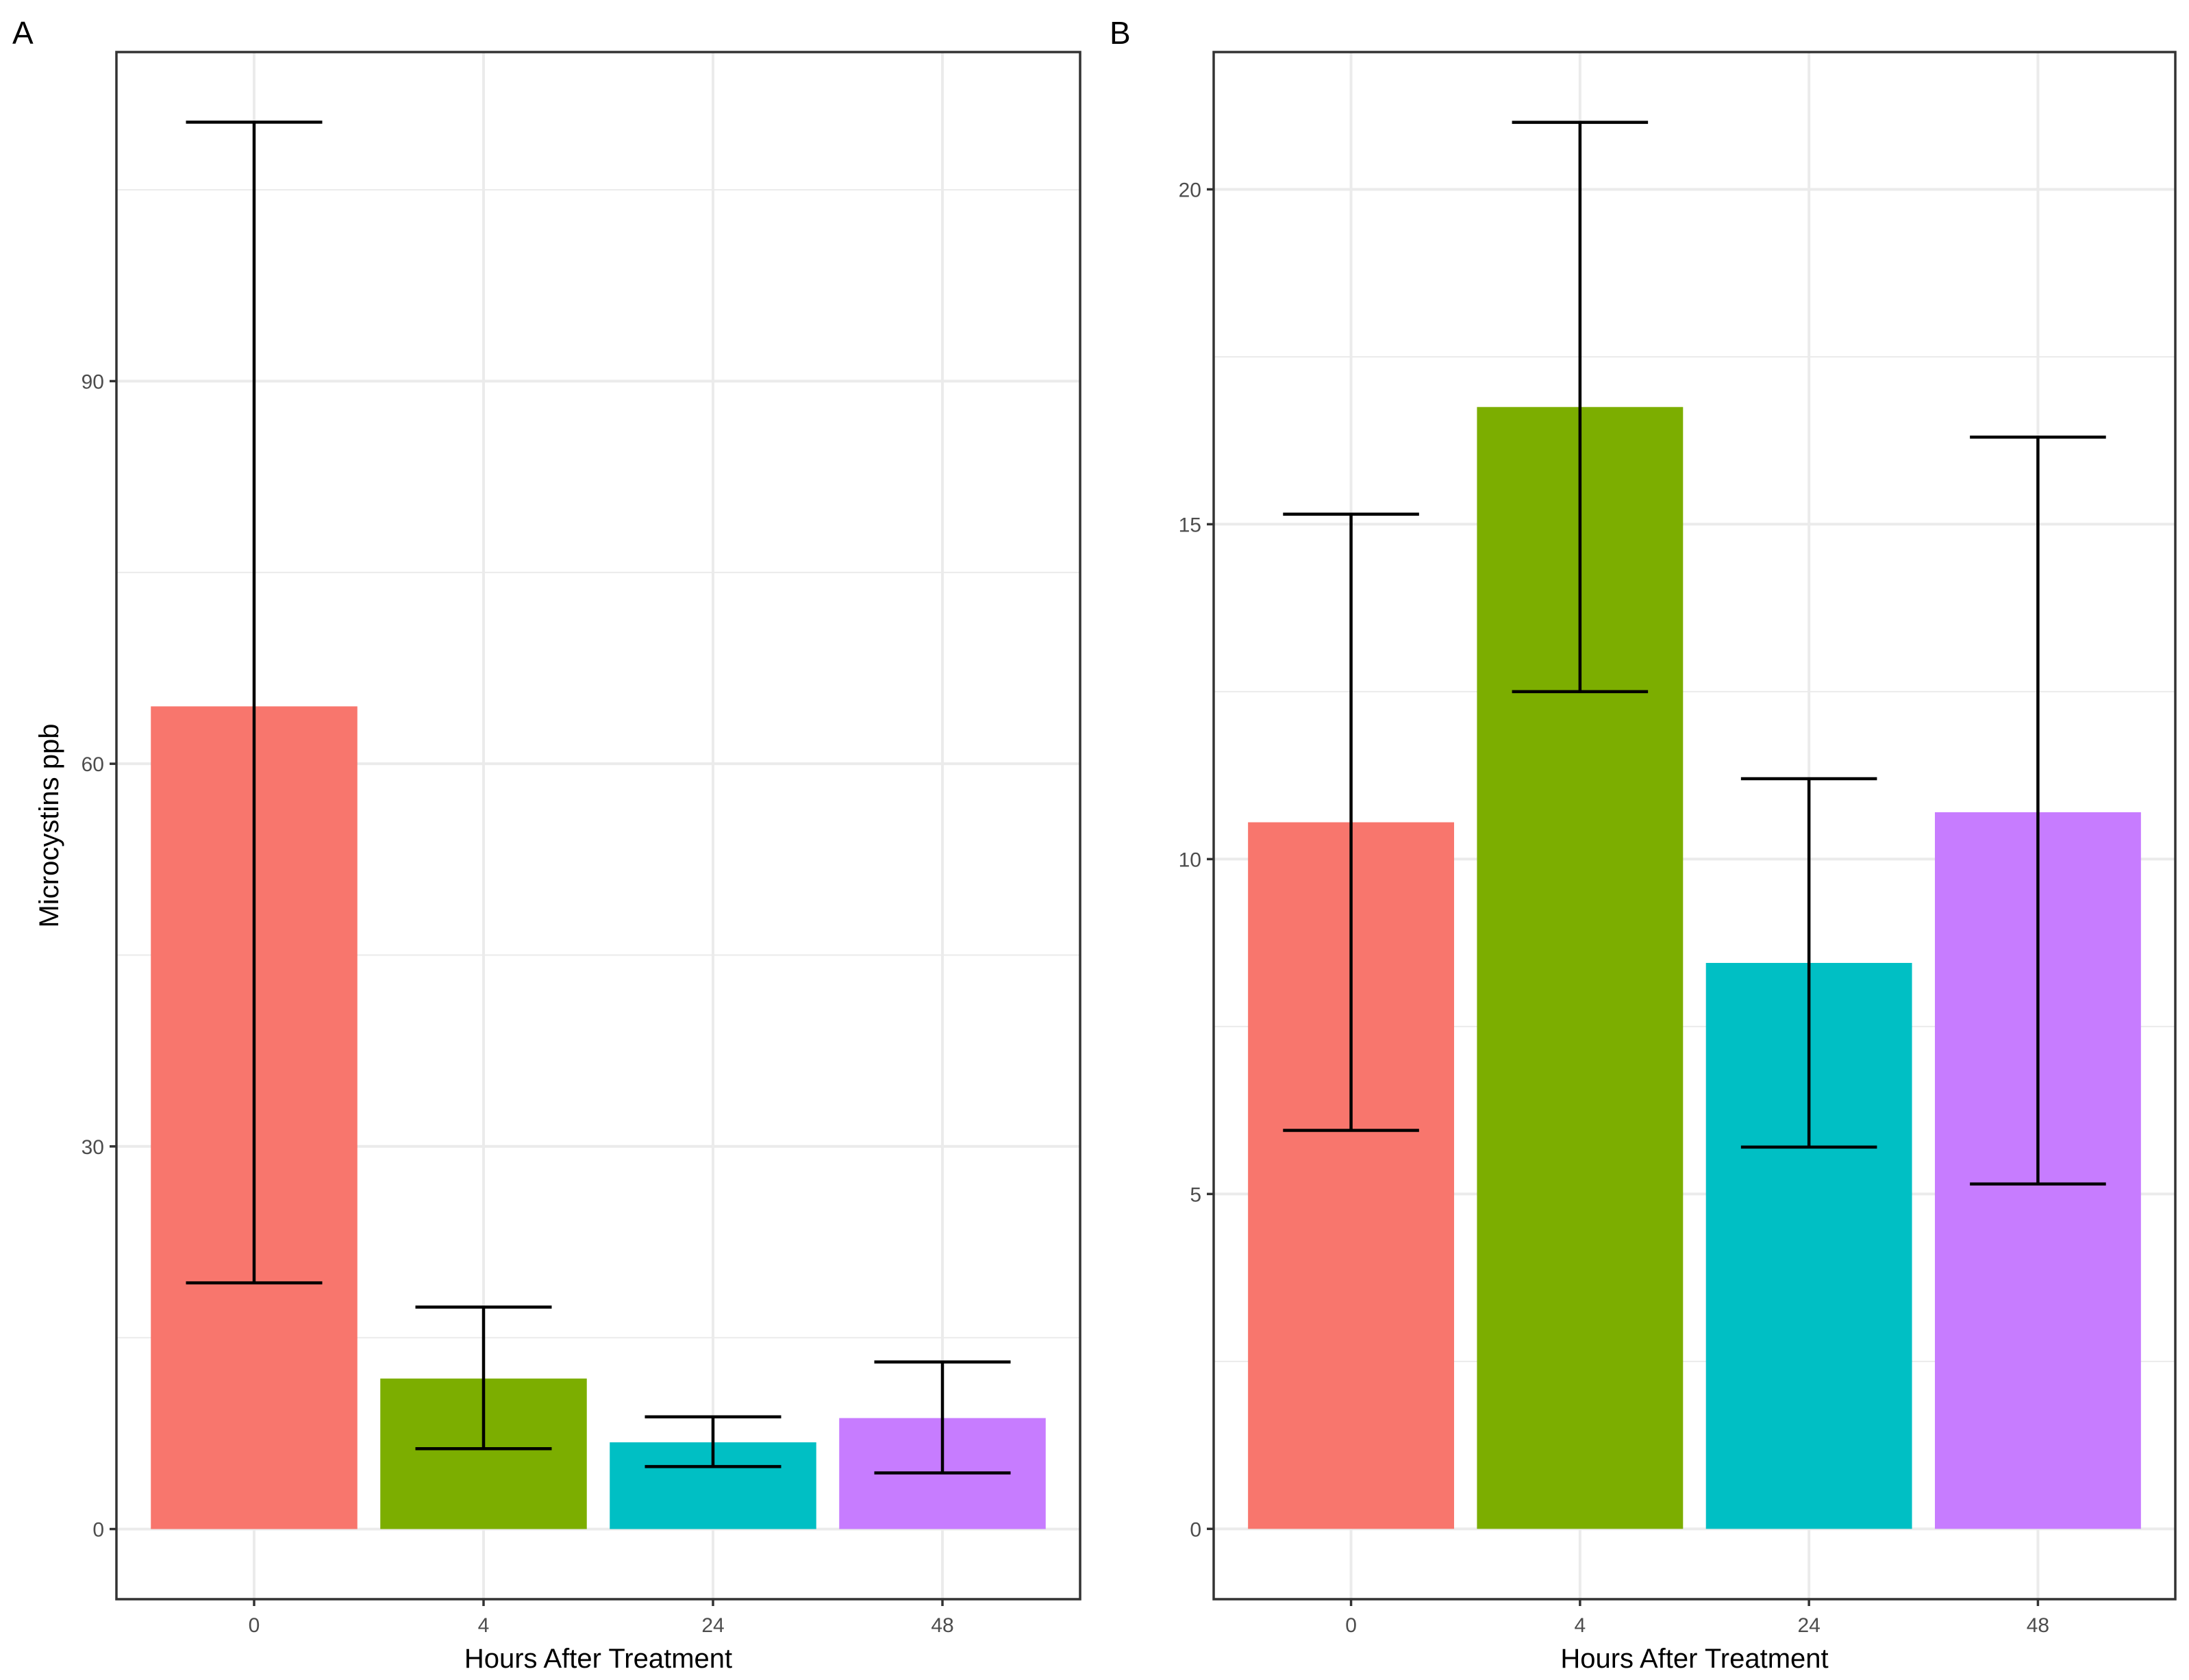 The image size is (2189, 1680). Describe the element at coordinates (1190, 525) in the screenshot. I see `y-tick-label: 15` at that location.